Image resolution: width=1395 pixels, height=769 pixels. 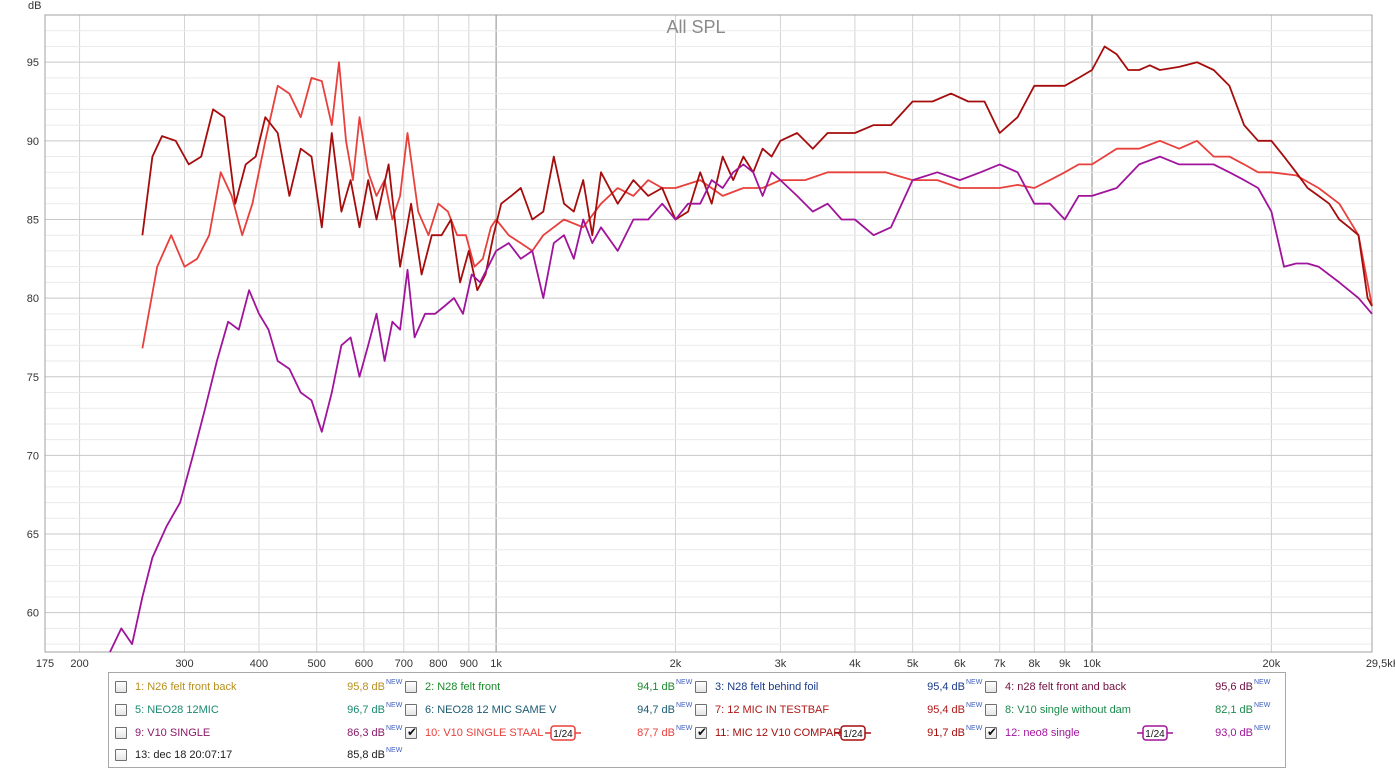 I want to click on x-tick-label: 600, so click(x=364, y=664).